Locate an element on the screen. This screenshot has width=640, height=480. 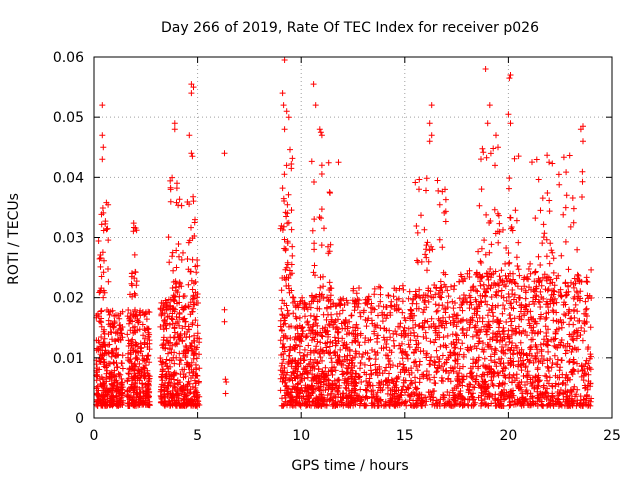
y-axis-label: ROTI / TECUs is located at coordinates (14, 239).